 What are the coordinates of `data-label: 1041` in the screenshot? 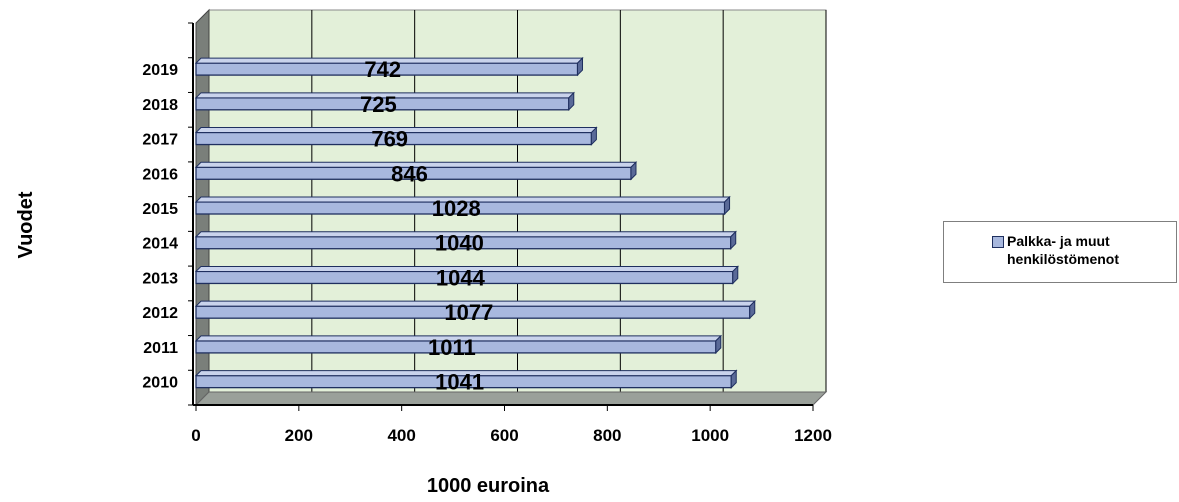 It's located at (459, 382).